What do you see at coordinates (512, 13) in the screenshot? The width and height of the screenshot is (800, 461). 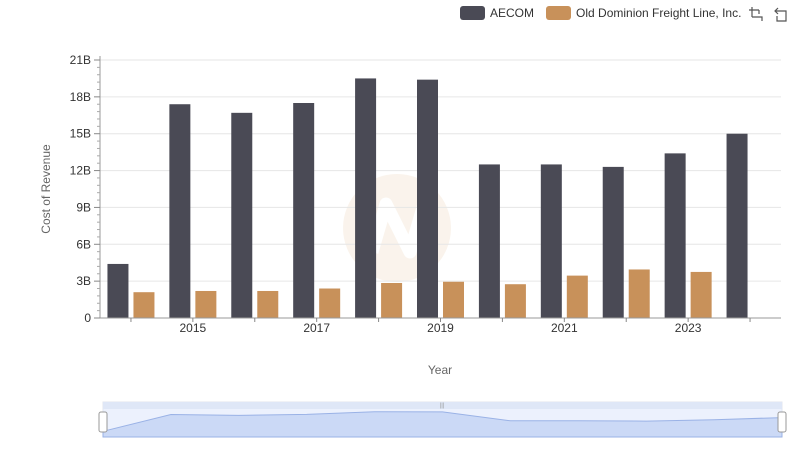 I see `legend-label-aecom: AECOM` at bounding box center [512, 13].